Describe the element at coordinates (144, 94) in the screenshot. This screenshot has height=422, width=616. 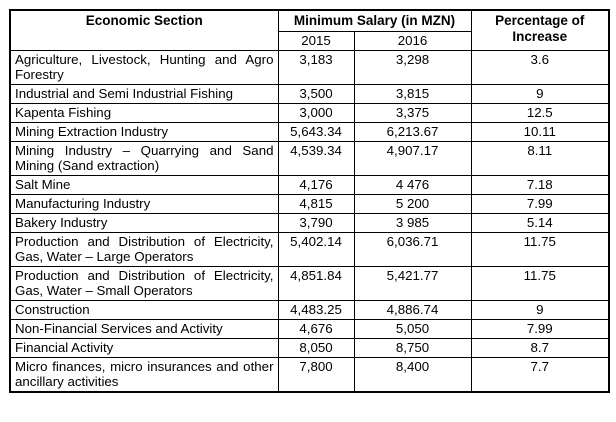
I see `economic-section-cell: Industrial and Semi Industrial Fishing` at that location.